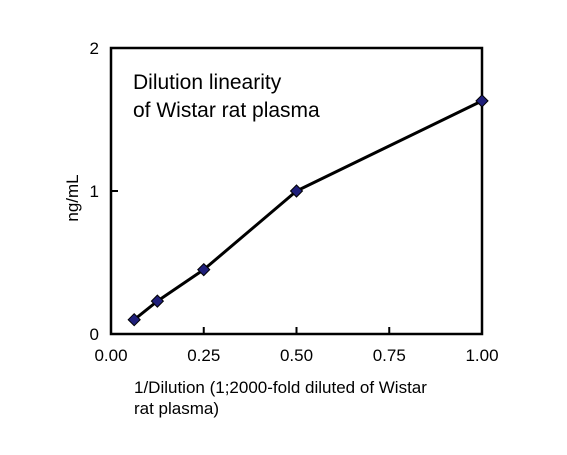  I want to click on y-tick-label: 2, so click(94, 48).